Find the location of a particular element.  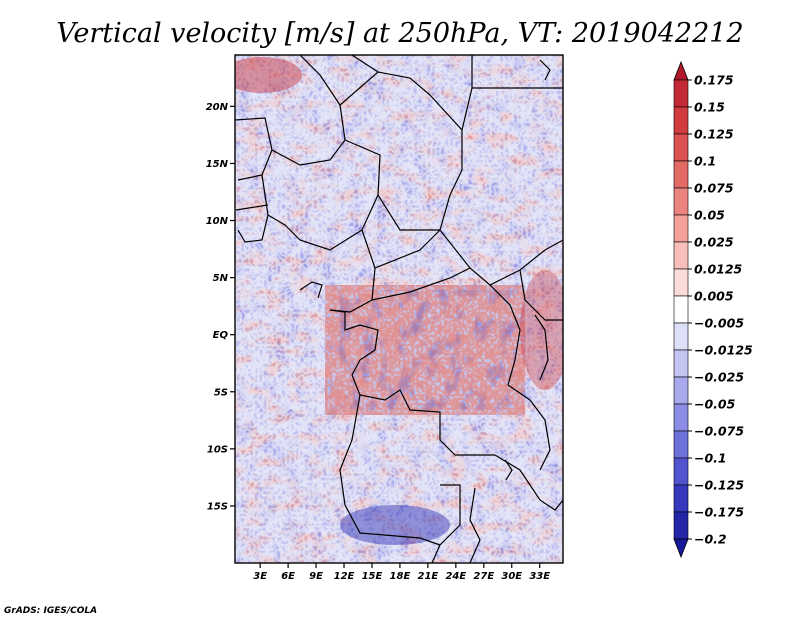

lake-malawi is located at coordinates (508, 470).